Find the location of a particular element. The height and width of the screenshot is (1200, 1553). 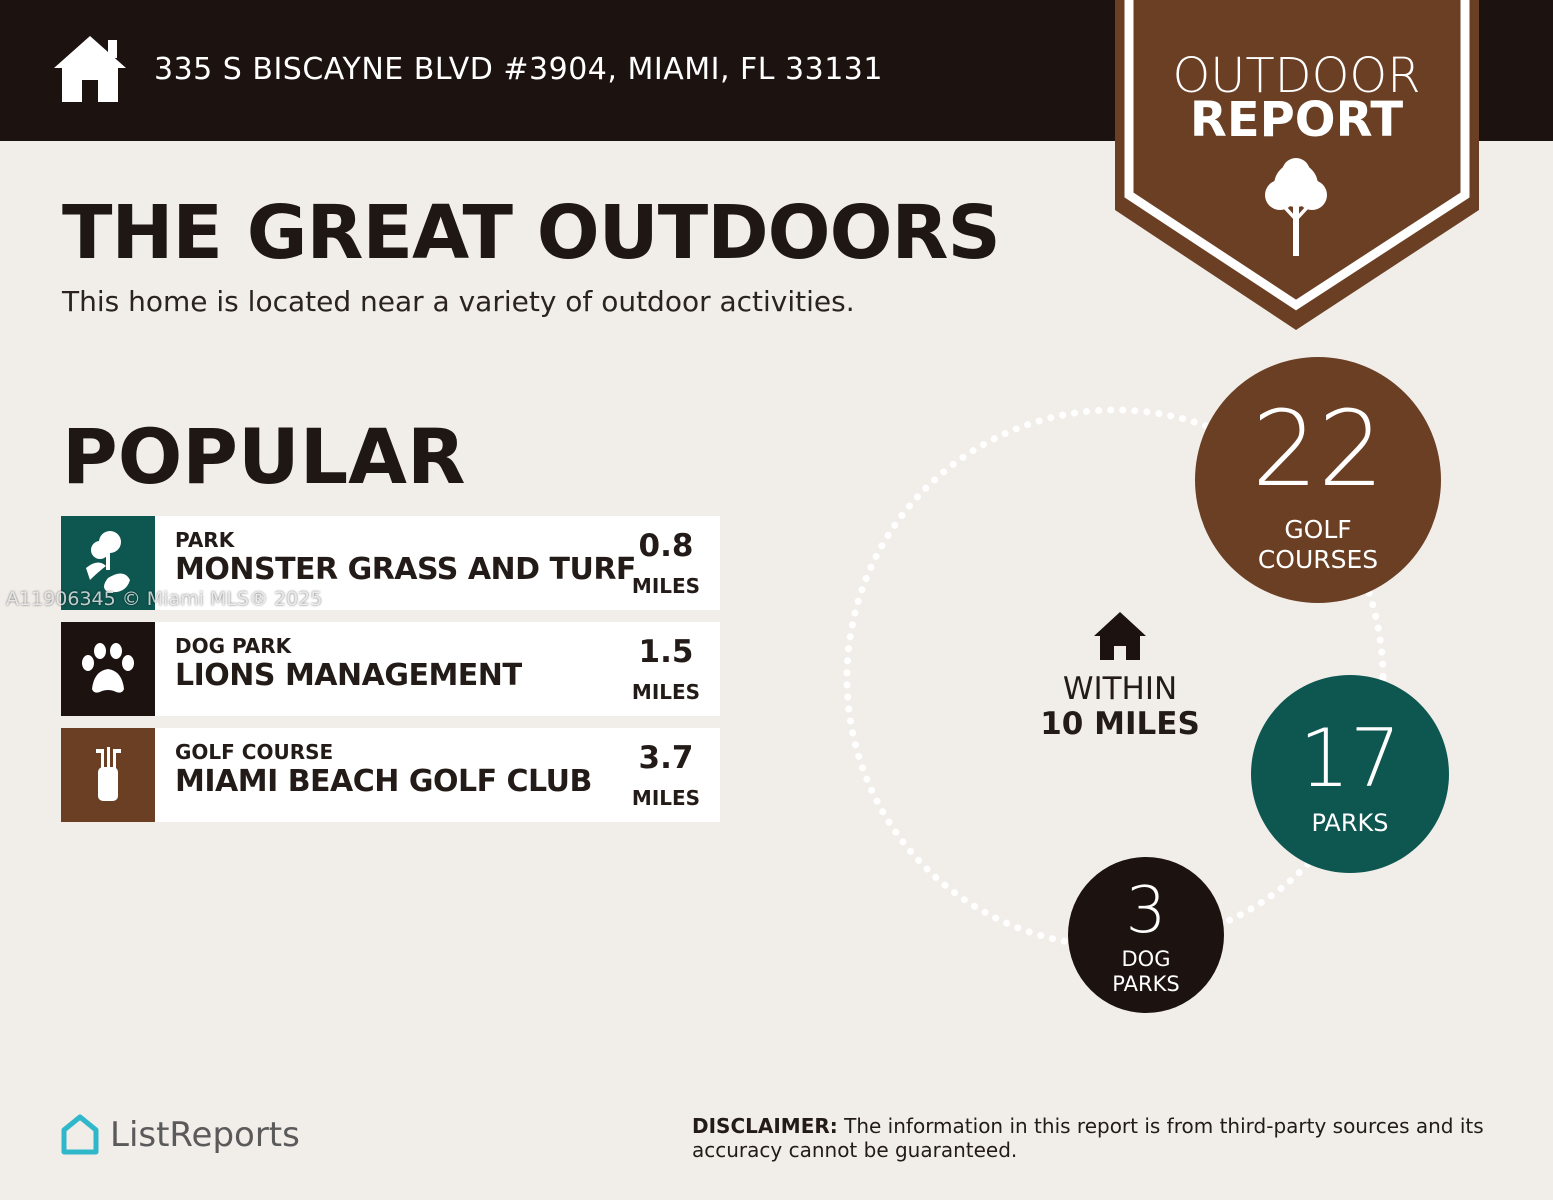

listreports-logo: ListReports is located at coordinates (180, 1135).